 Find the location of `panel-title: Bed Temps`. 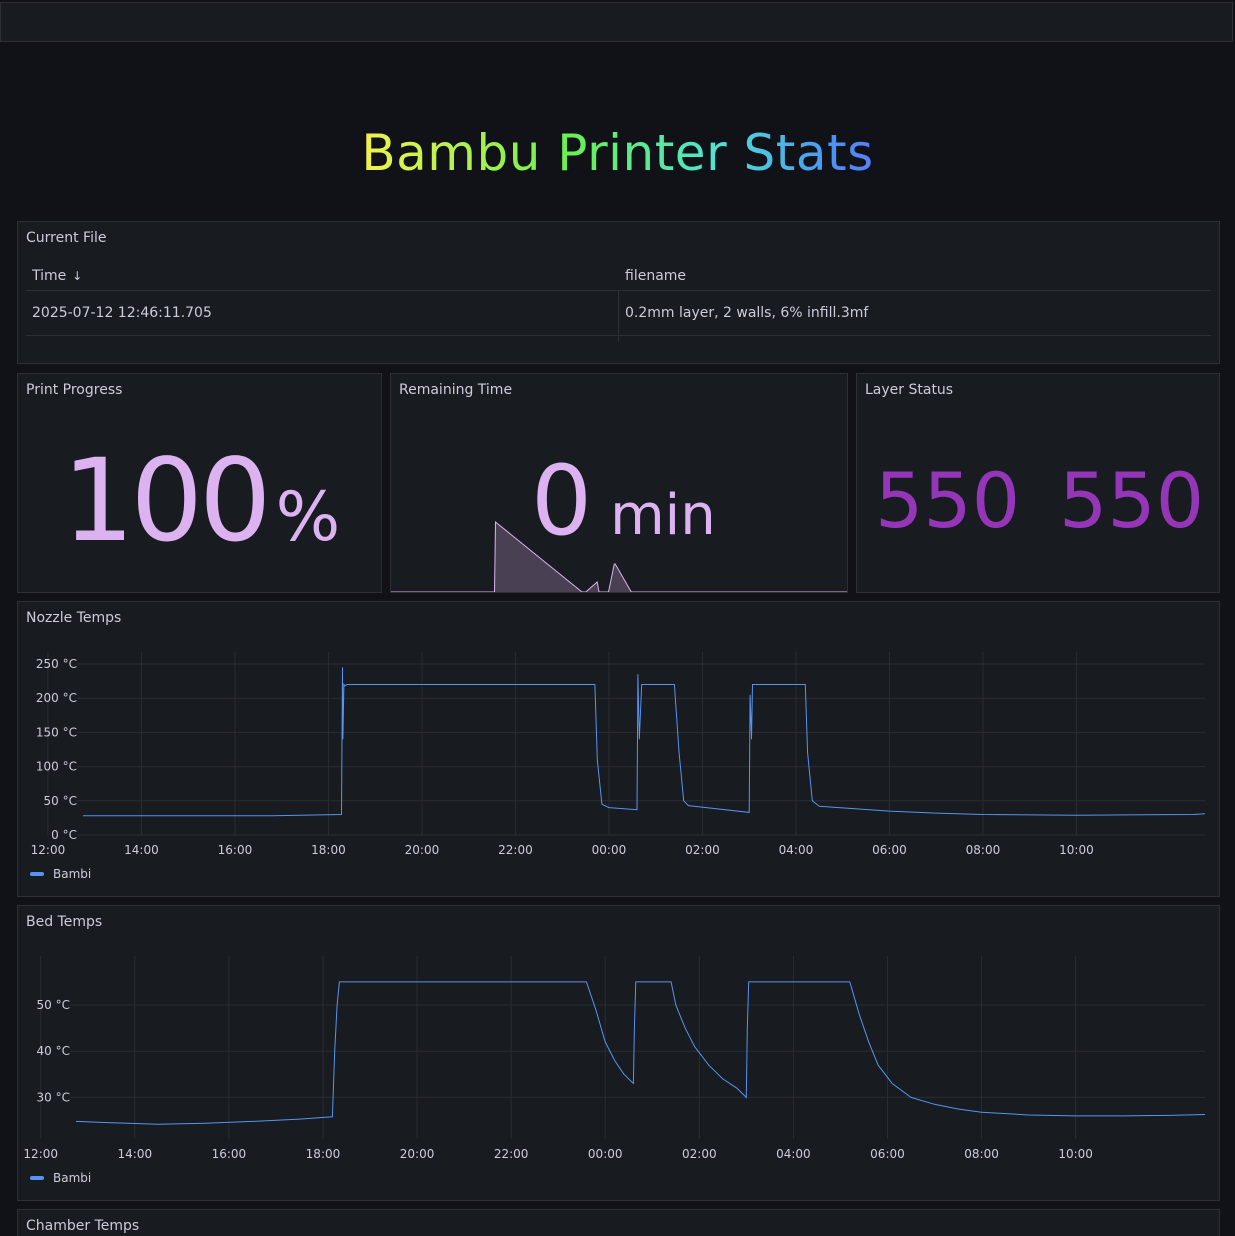

panel-title: Bed Temps is located at coordinates (64, 922).